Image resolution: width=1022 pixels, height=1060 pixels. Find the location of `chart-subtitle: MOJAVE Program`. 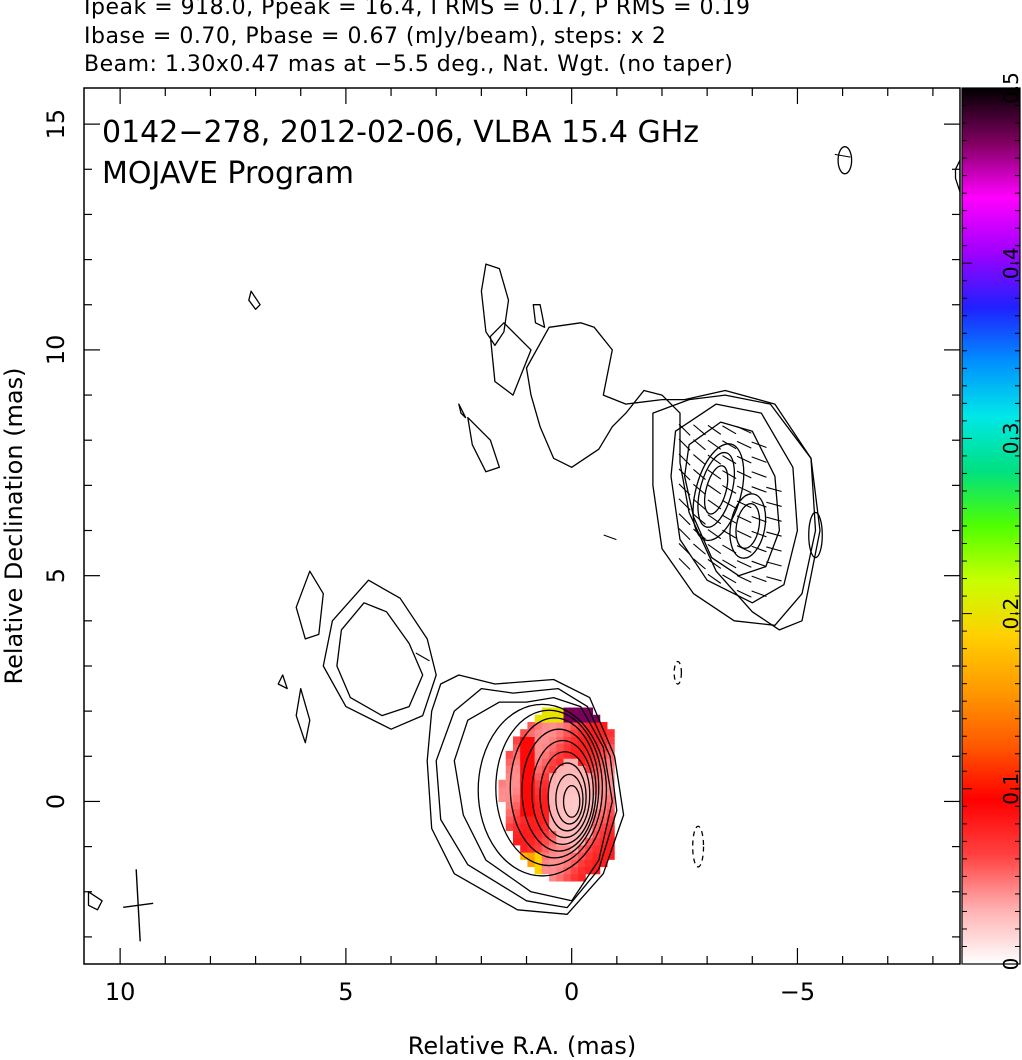

chart-subtitle: MOJAVE Program is located at coordinates (228, 173).